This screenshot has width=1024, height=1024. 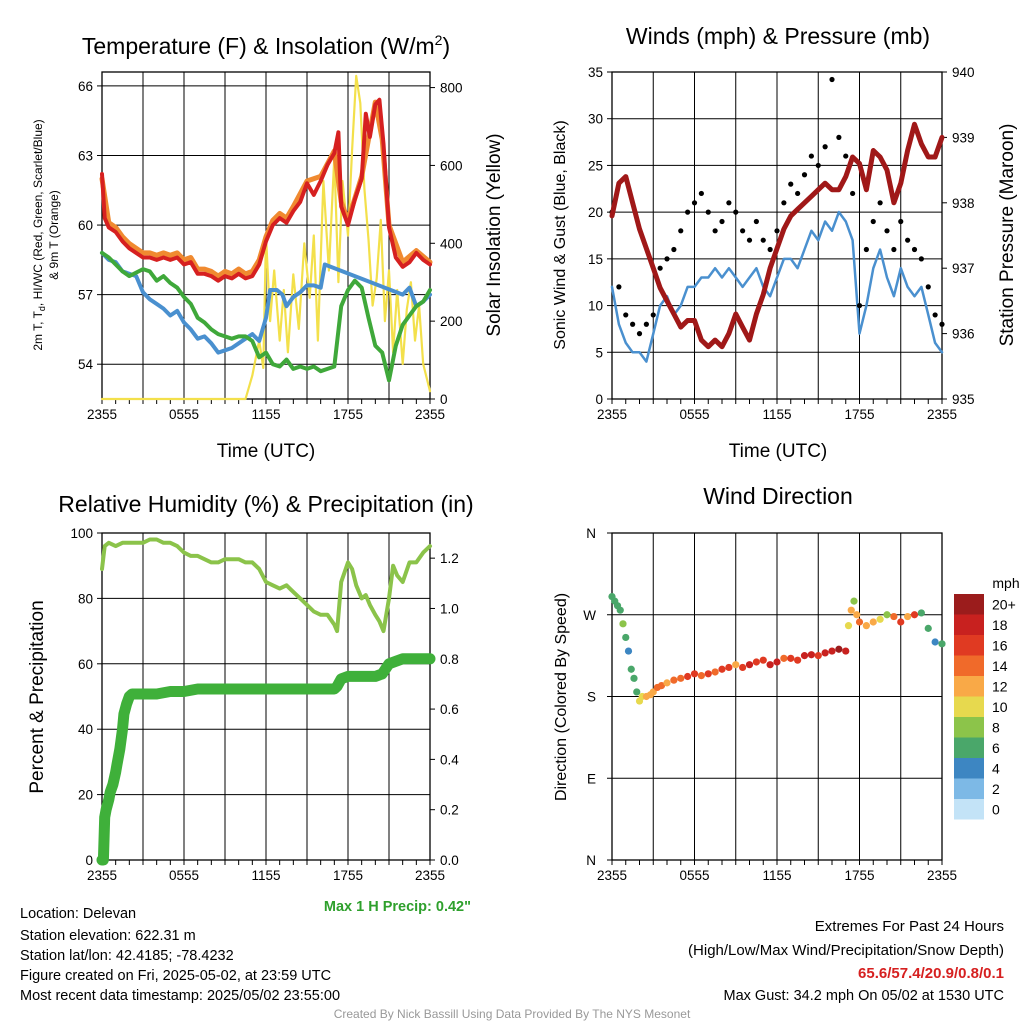 What do you see at coordinates (591, 697) in the screenshot?
I see `dir-ytick-label: S` at bounding box center [591, 697].